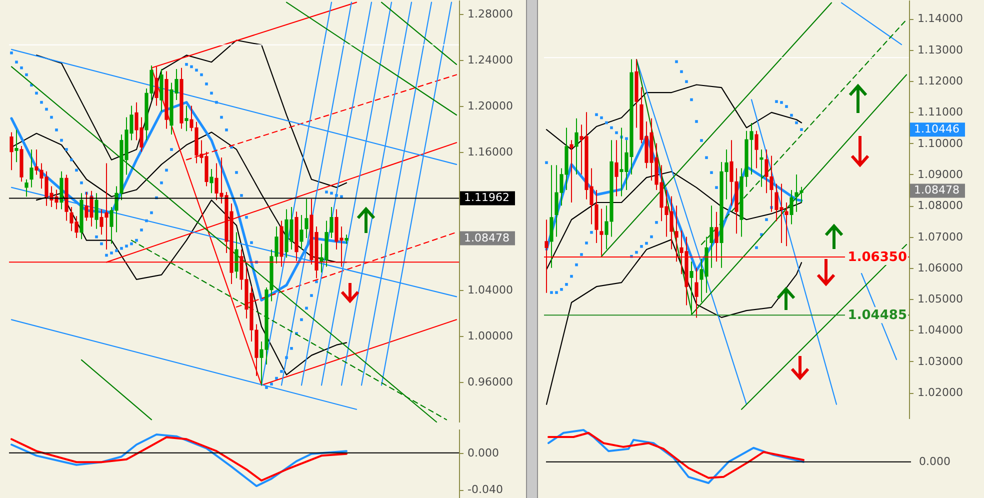 This screenshot has width=984, height=498. I want to click on y-tick-label: 1.05000, so click(940, 299).